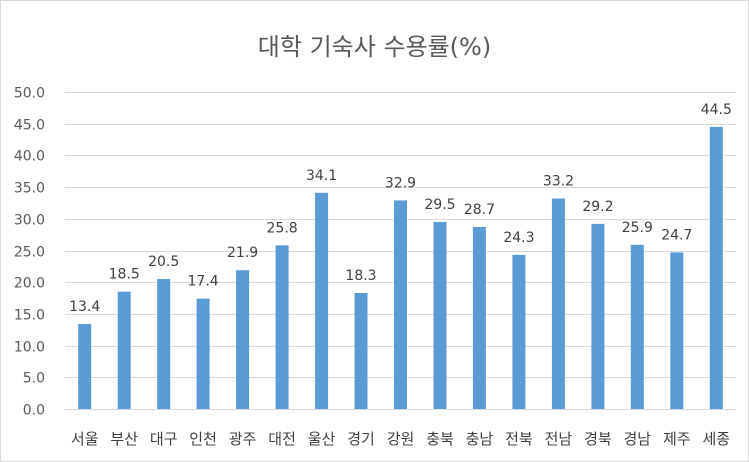 The image size is (749, 462). Describe the element at coordinates (519, 439) in the screenshot. I see `category-label: 전북` at that location.